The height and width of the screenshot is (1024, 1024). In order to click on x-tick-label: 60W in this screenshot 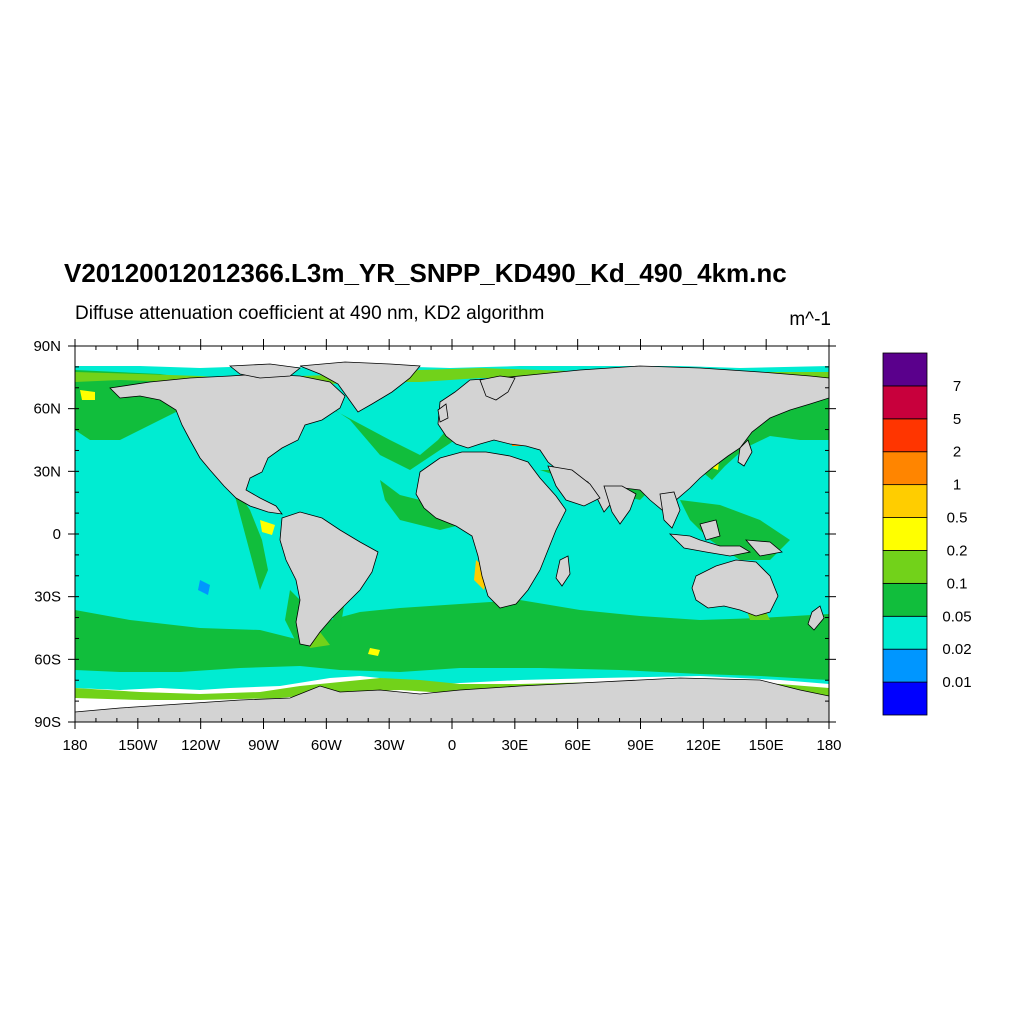, I will do `click(327, 745)`.